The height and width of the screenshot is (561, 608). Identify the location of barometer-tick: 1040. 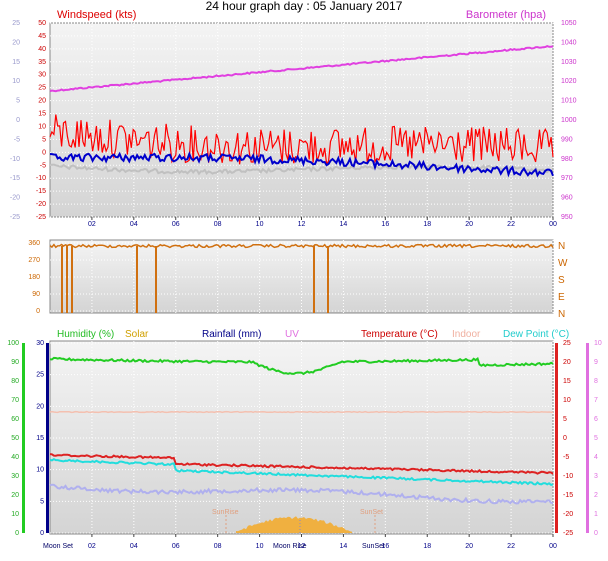
(569, 42).